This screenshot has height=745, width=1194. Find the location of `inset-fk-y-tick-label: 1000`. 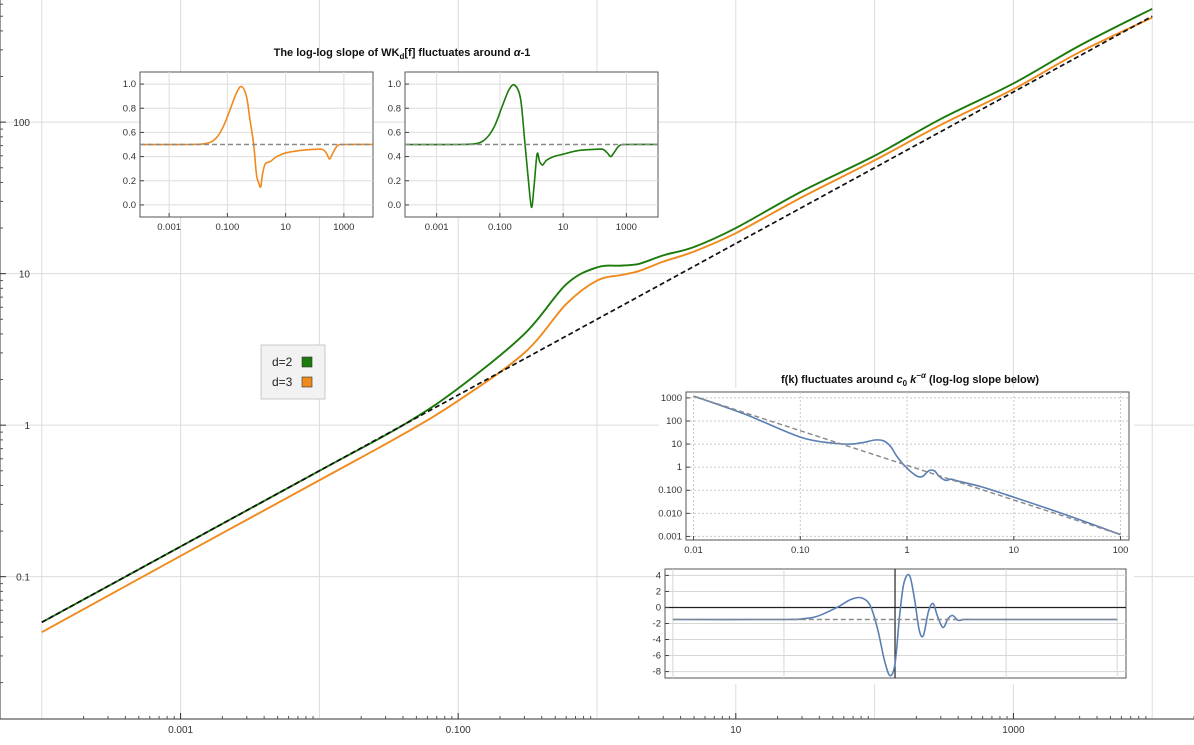

inset-fk-y-tick-label: 1000 is located at coordinates (671, 398).